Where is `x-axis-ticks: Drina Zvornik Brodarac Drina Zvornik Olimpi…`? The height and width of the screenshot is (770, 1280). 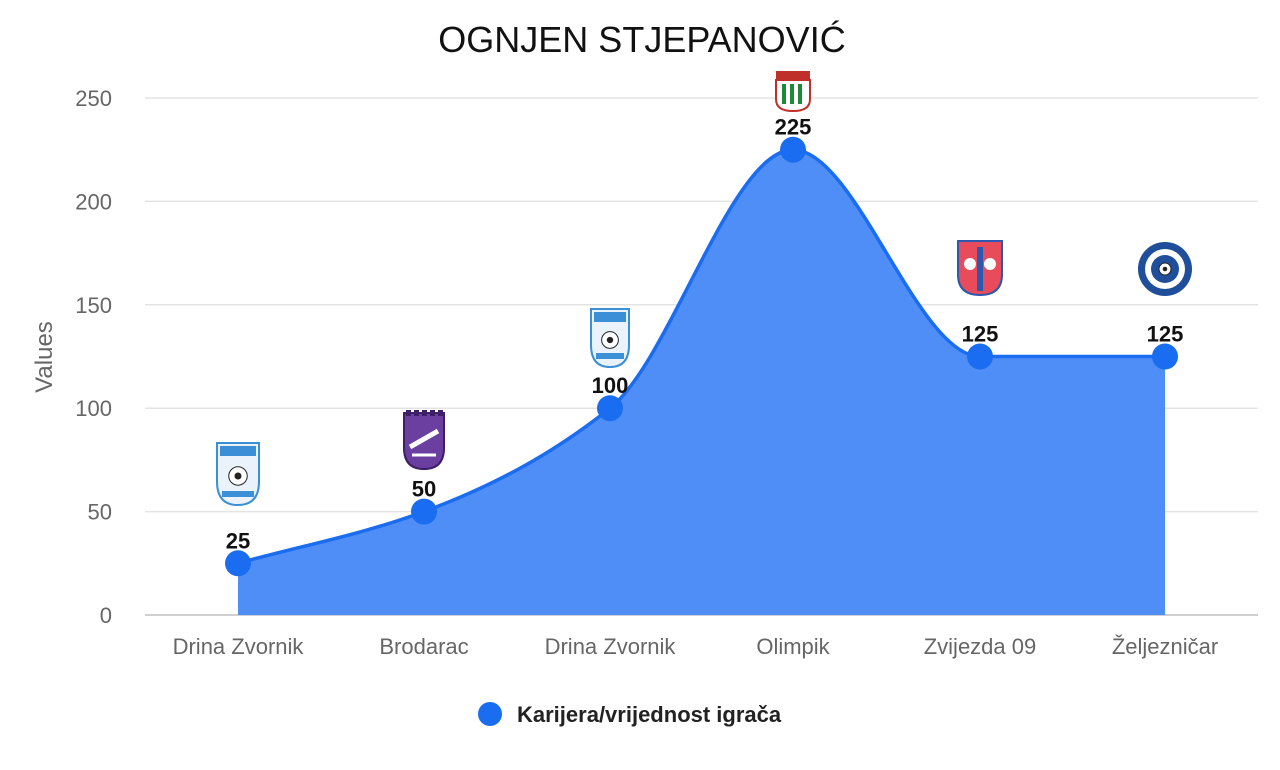 x-axis-ticks: Drina Zvornik Brodarac Drina Zvornik Olimpi… is located at coordinates (696, 646).